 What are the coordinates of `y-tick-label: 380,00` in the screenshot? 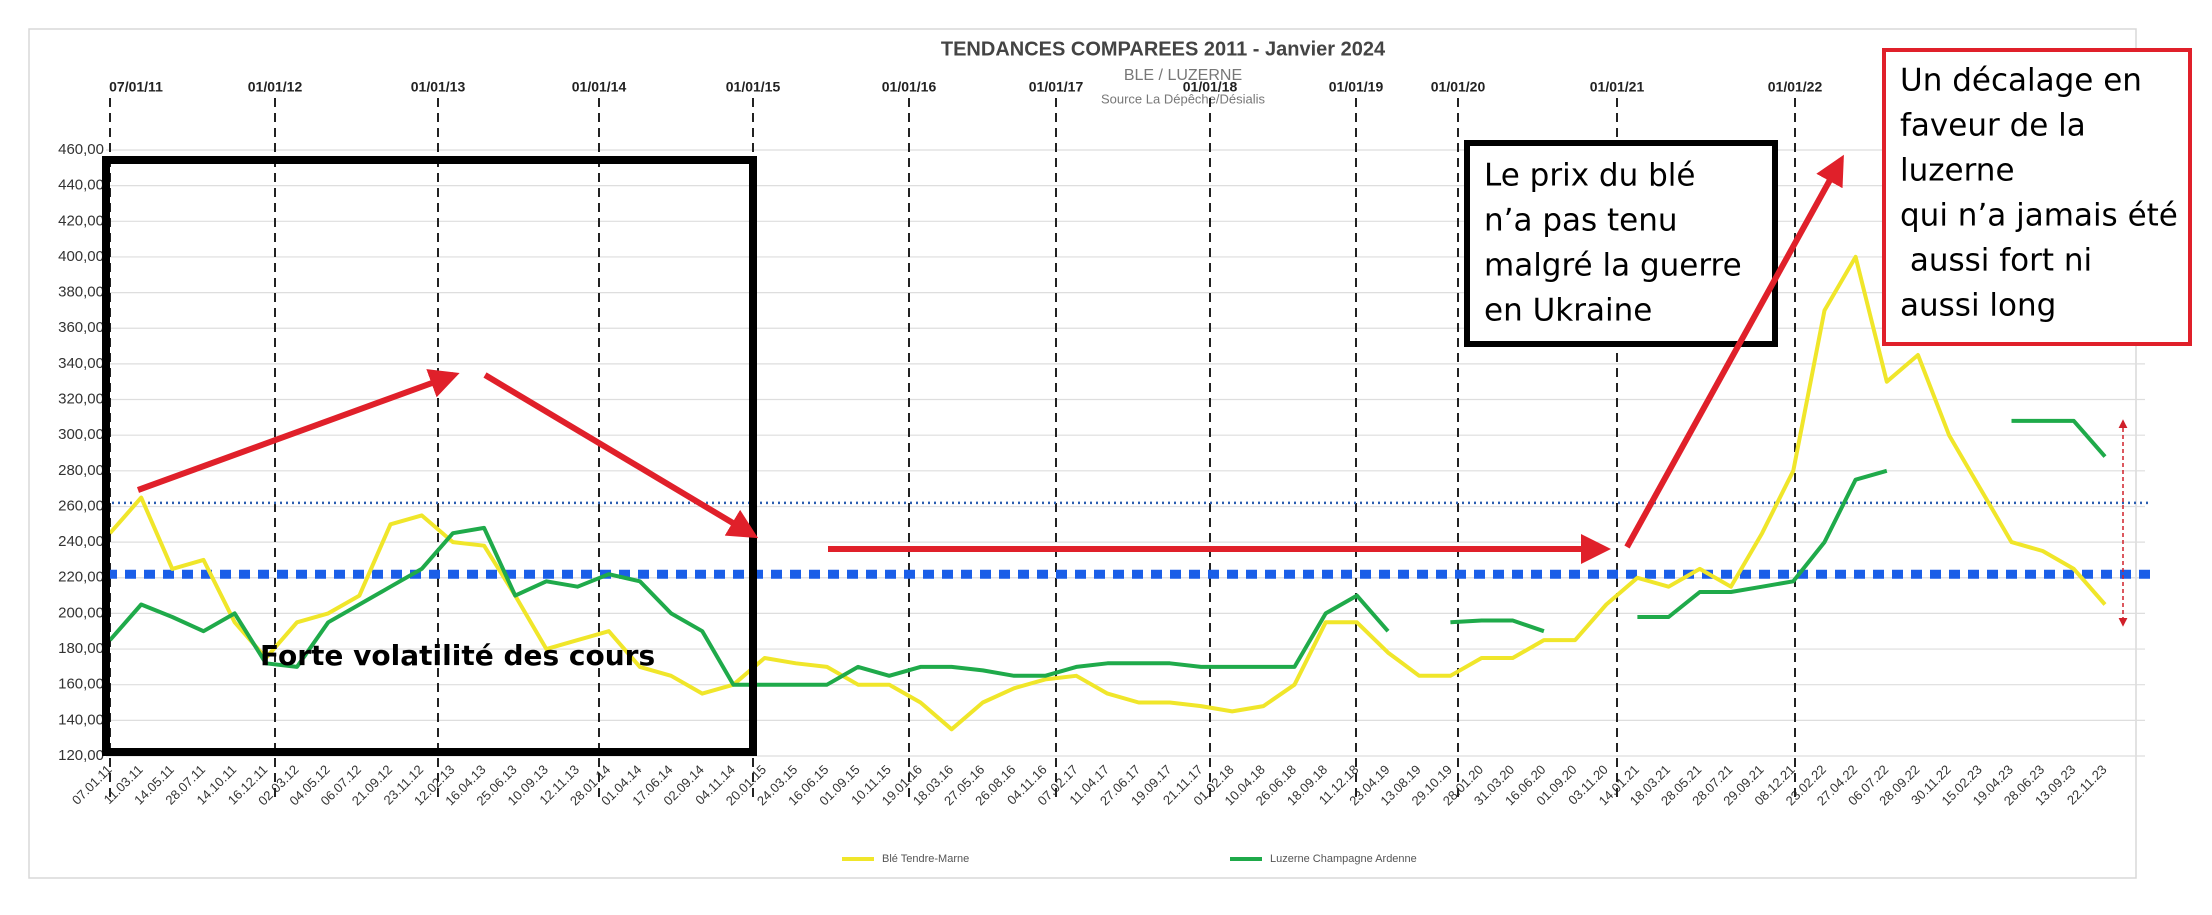 It's located at (81, 292).